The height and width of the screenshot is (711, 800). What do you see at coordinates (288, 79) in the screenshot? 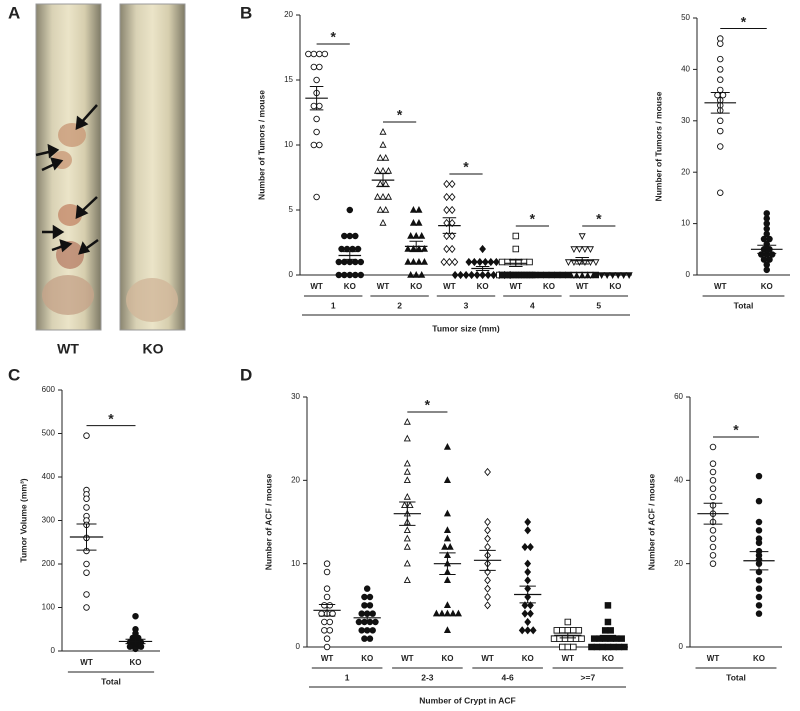
I see `y-tick-label: 15` at bounding box center [288, 79].